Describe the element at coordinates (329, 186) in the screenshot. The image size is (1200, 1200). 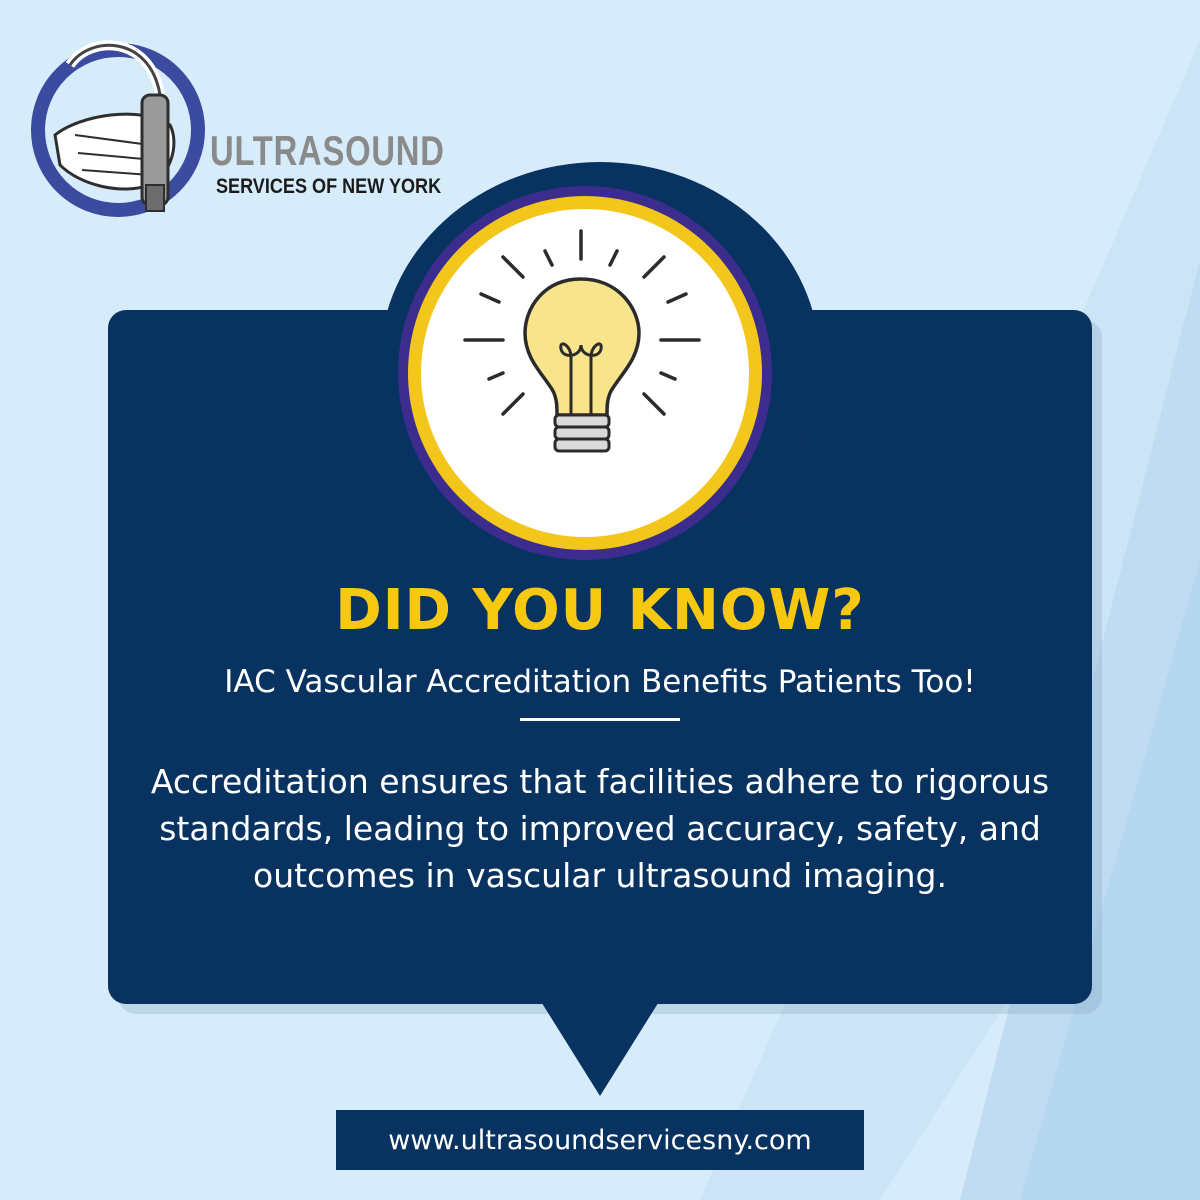
I see `logo-subtitle: SERVICES OF NEW YORK` at that location.